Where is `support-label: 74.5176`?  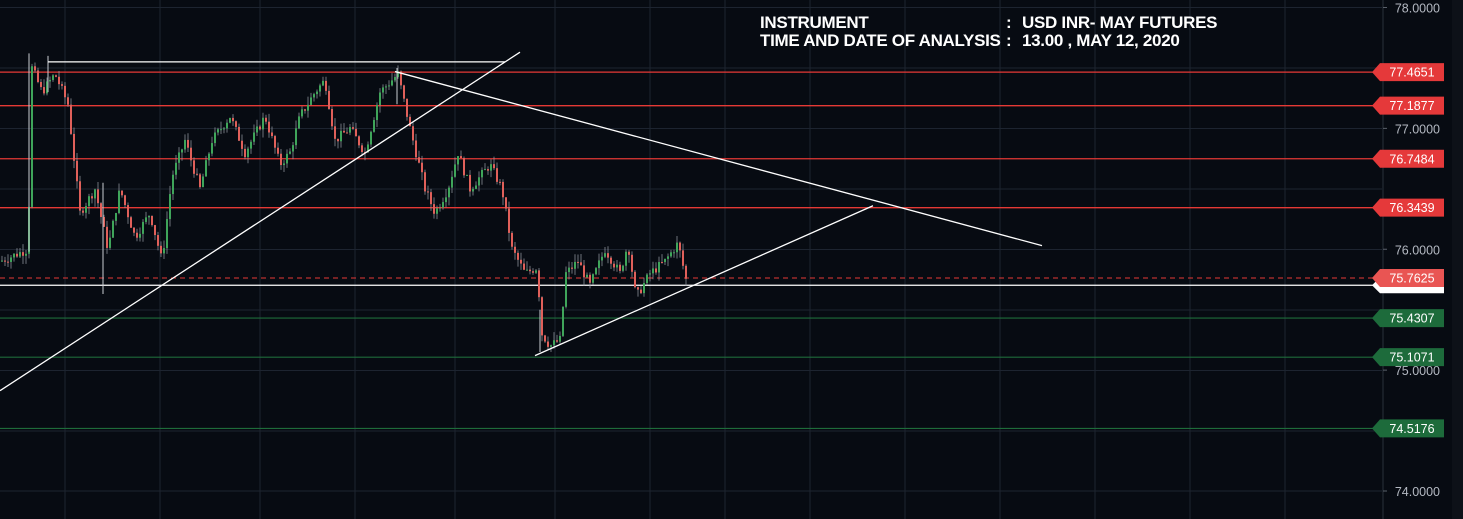
support-label: 74.5176 is located at coordinates (1411, 429).